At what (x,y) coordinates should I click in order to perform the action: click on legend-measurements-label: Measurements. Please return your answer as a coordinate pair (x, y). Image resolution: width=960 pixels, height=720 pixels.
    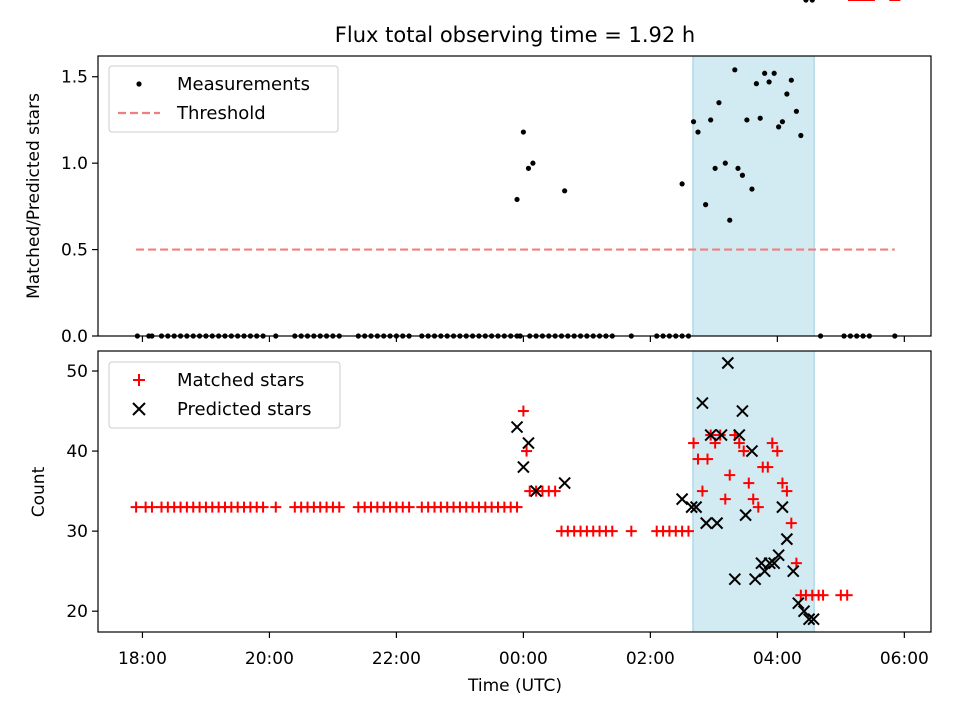
    Looking at the image, I should click on (243, 84).